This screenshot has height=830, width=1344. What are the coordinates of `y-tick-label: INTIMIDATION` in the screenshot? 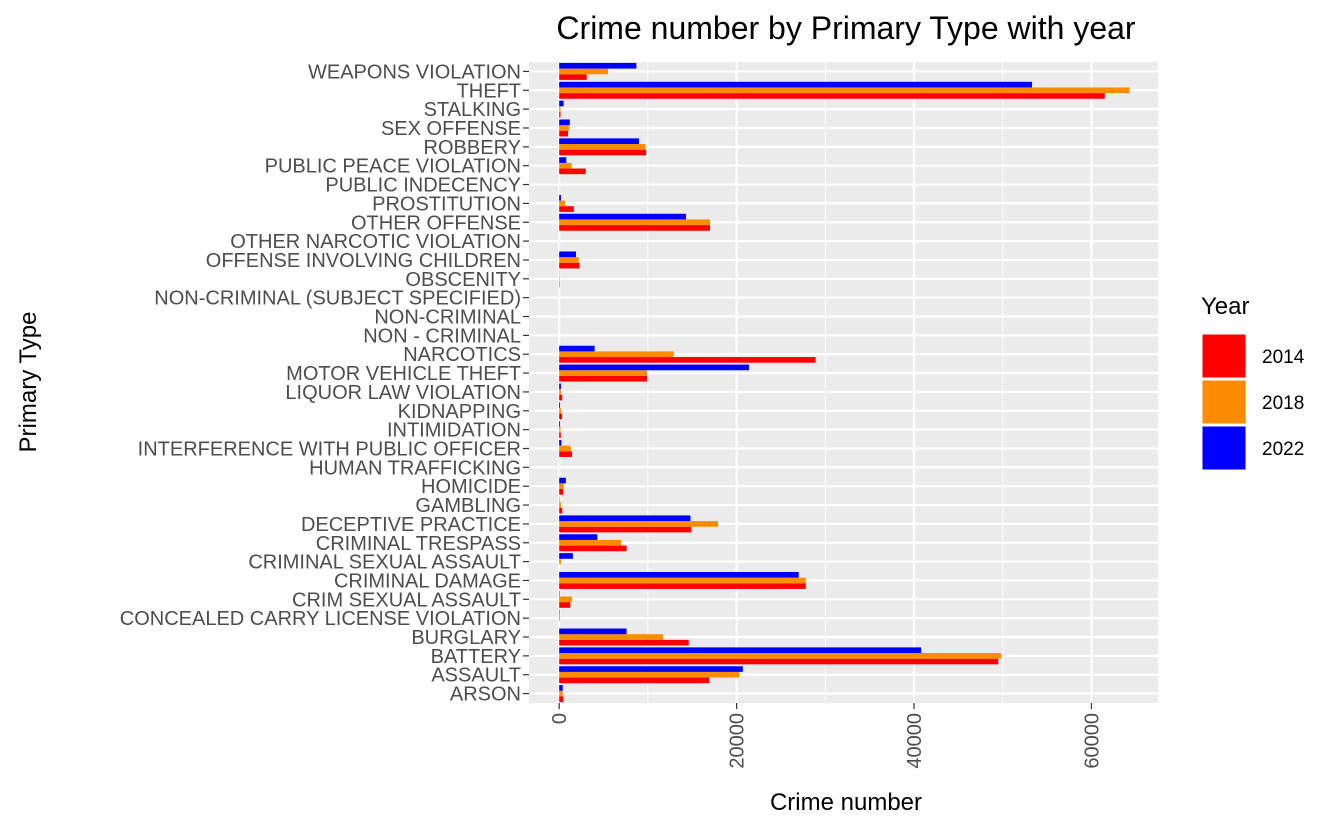 It's located at (454, 431).